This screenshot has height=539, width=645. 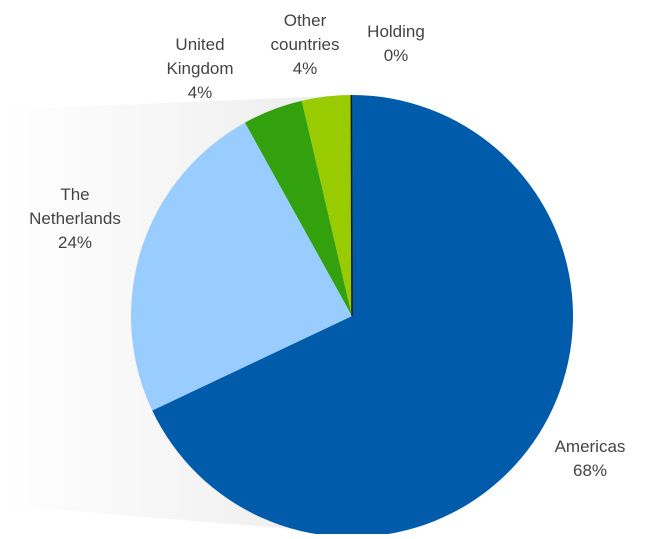 What do you see at coordinates (305, 20) in the screenshot?
I see `slice-name: Other` at bounding box center [305, 20].